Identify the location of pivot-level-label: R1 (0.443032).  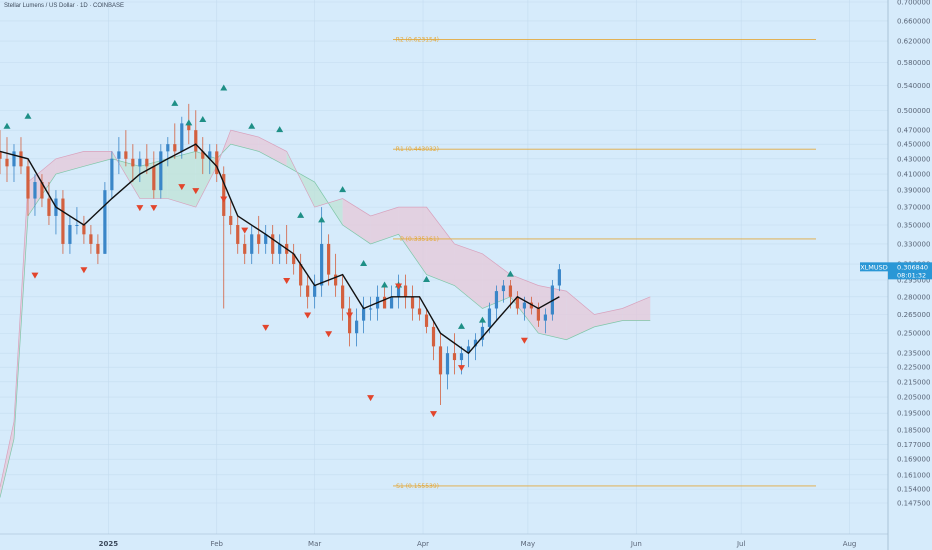
(417, 149).